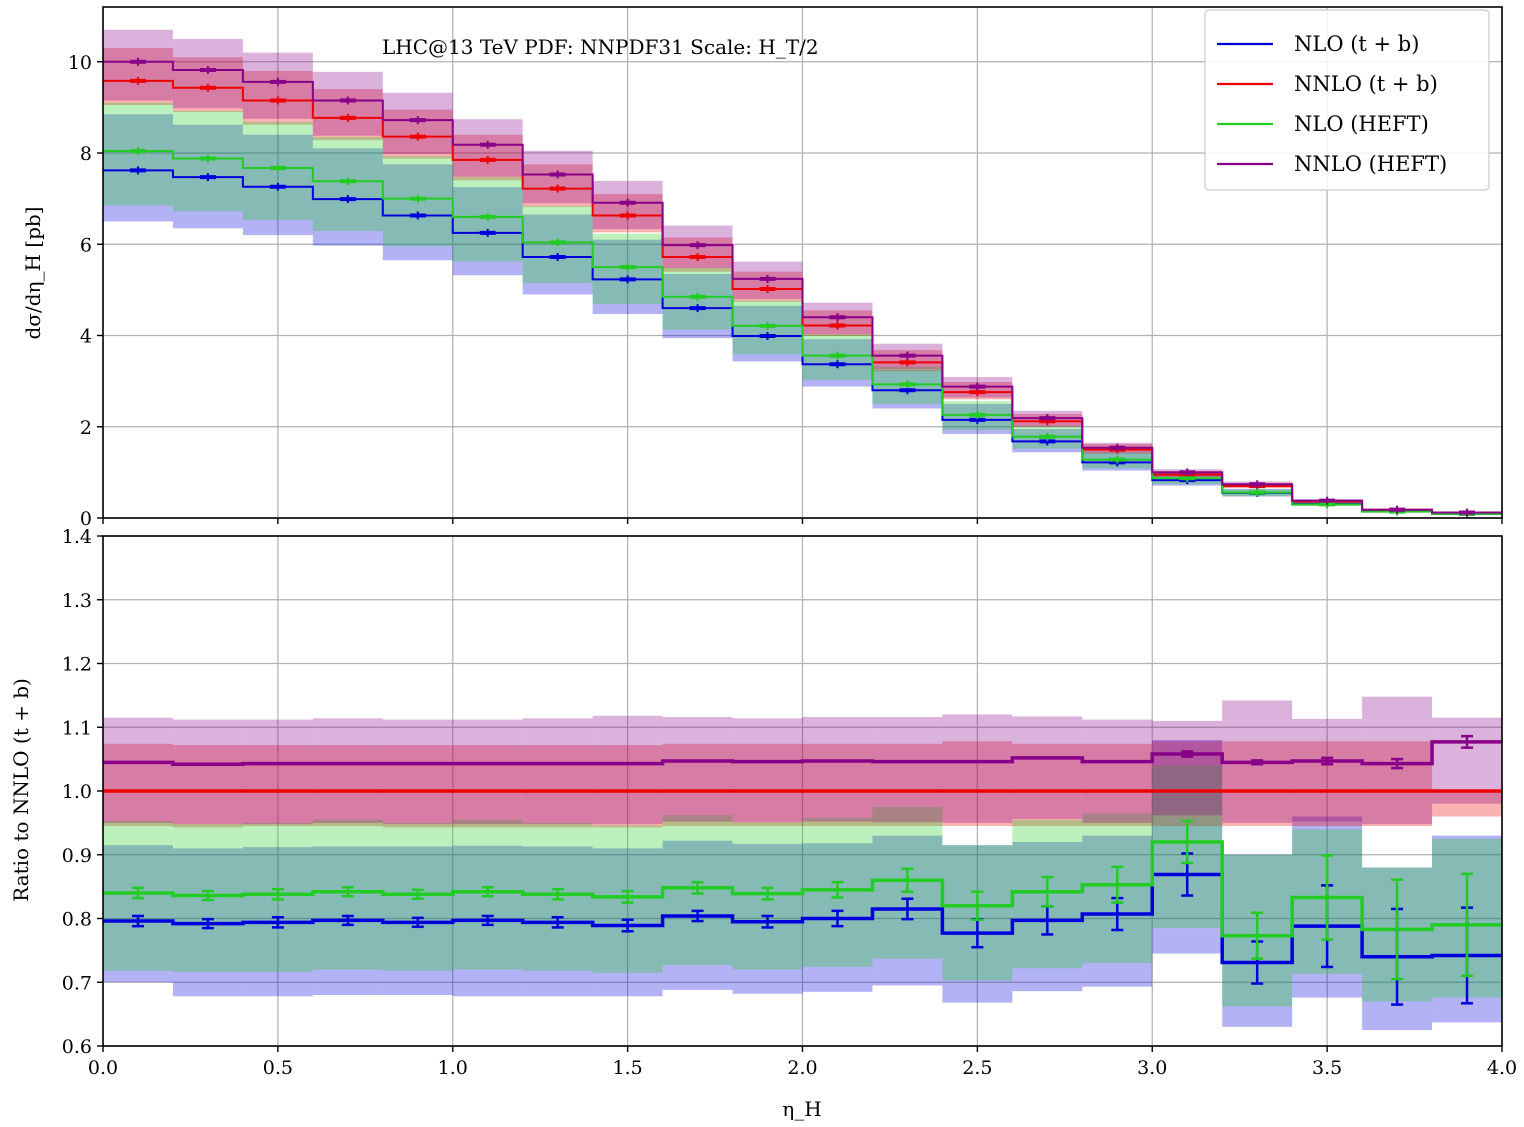 Image resolution: width=1524 pixels, height=1127 pixels. What do you see at coordinates (77, 665) in the screenshot?
I see `ratio-y-tick-label: 1.2` at bounding box center [77, 665].